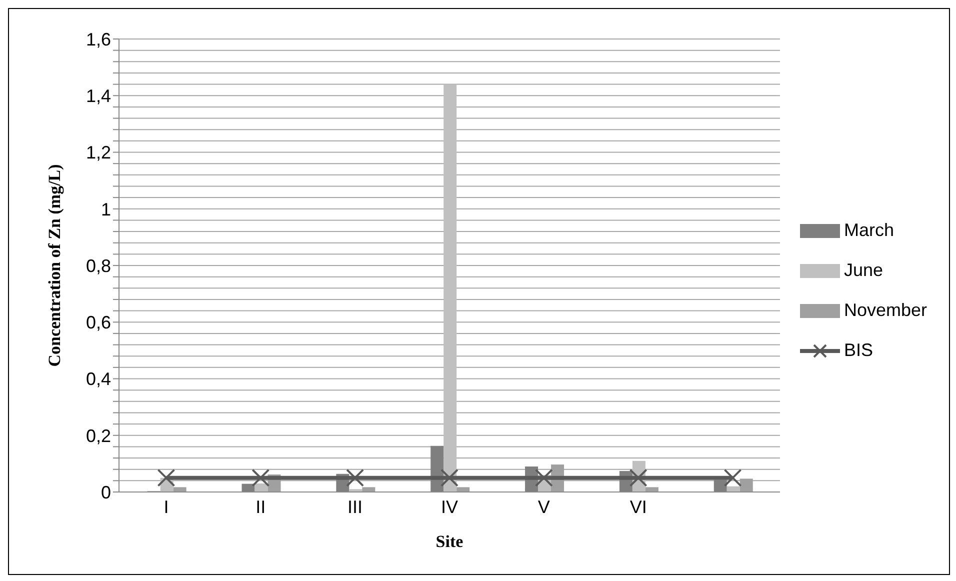  What do you see at coordinates (98, 152) in the screenshot?
I see `y-tick-label: 1,2` at bounding box center [98, 152].